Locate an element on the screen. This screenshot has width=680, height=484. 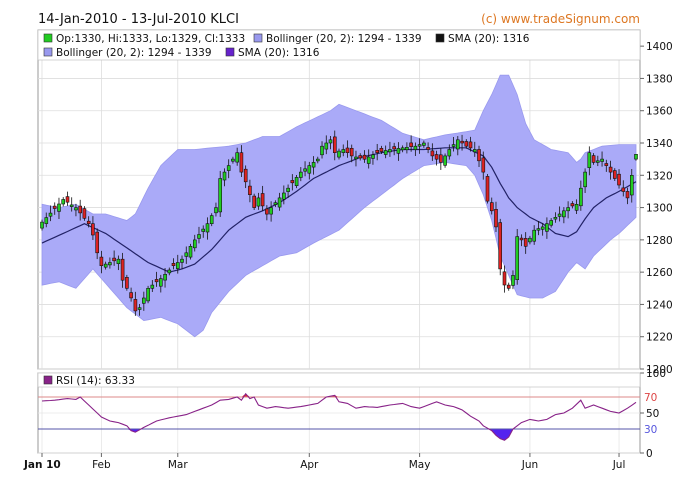
sma-legend-2: SMA (20): 1316 is located at coordinates (279, 53).